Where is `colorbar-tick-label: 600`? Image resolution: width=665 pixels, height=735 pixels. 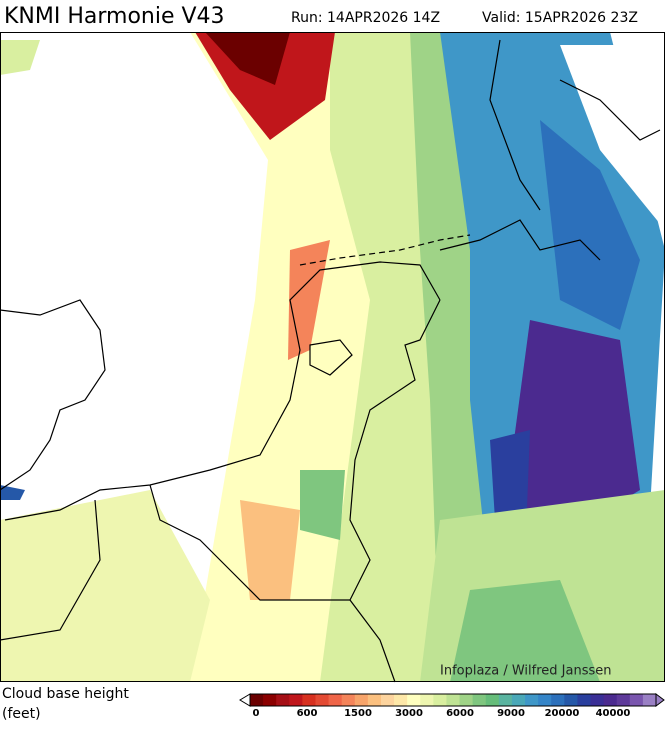 colorbar-tick-label: 600 is located at coordinates (307, 713).